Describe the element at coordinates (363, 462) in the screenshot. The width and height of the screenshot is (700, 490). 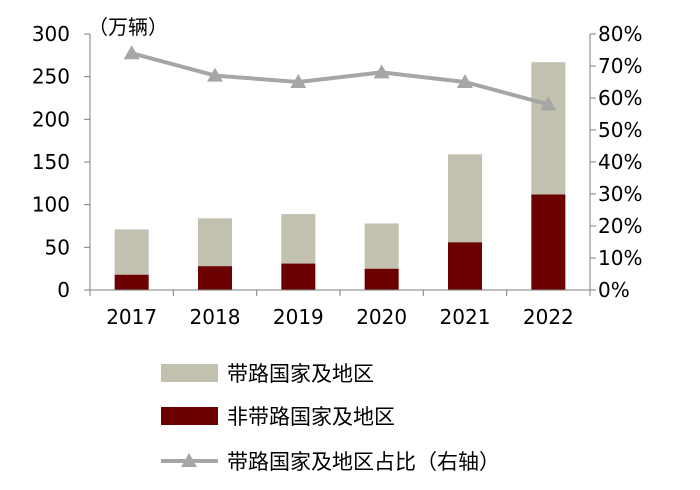
I see `legend-label-2: 带路国家及地区占比（右轴）` at that location.